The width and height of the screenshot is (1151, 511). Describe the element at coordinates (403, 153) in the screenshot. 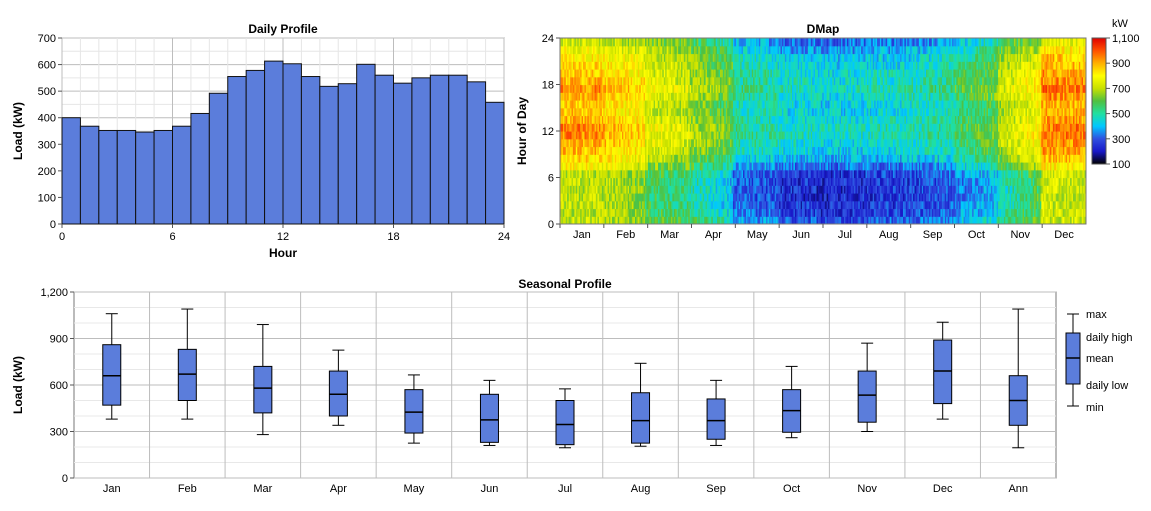

I see `daily-bar` at that location.